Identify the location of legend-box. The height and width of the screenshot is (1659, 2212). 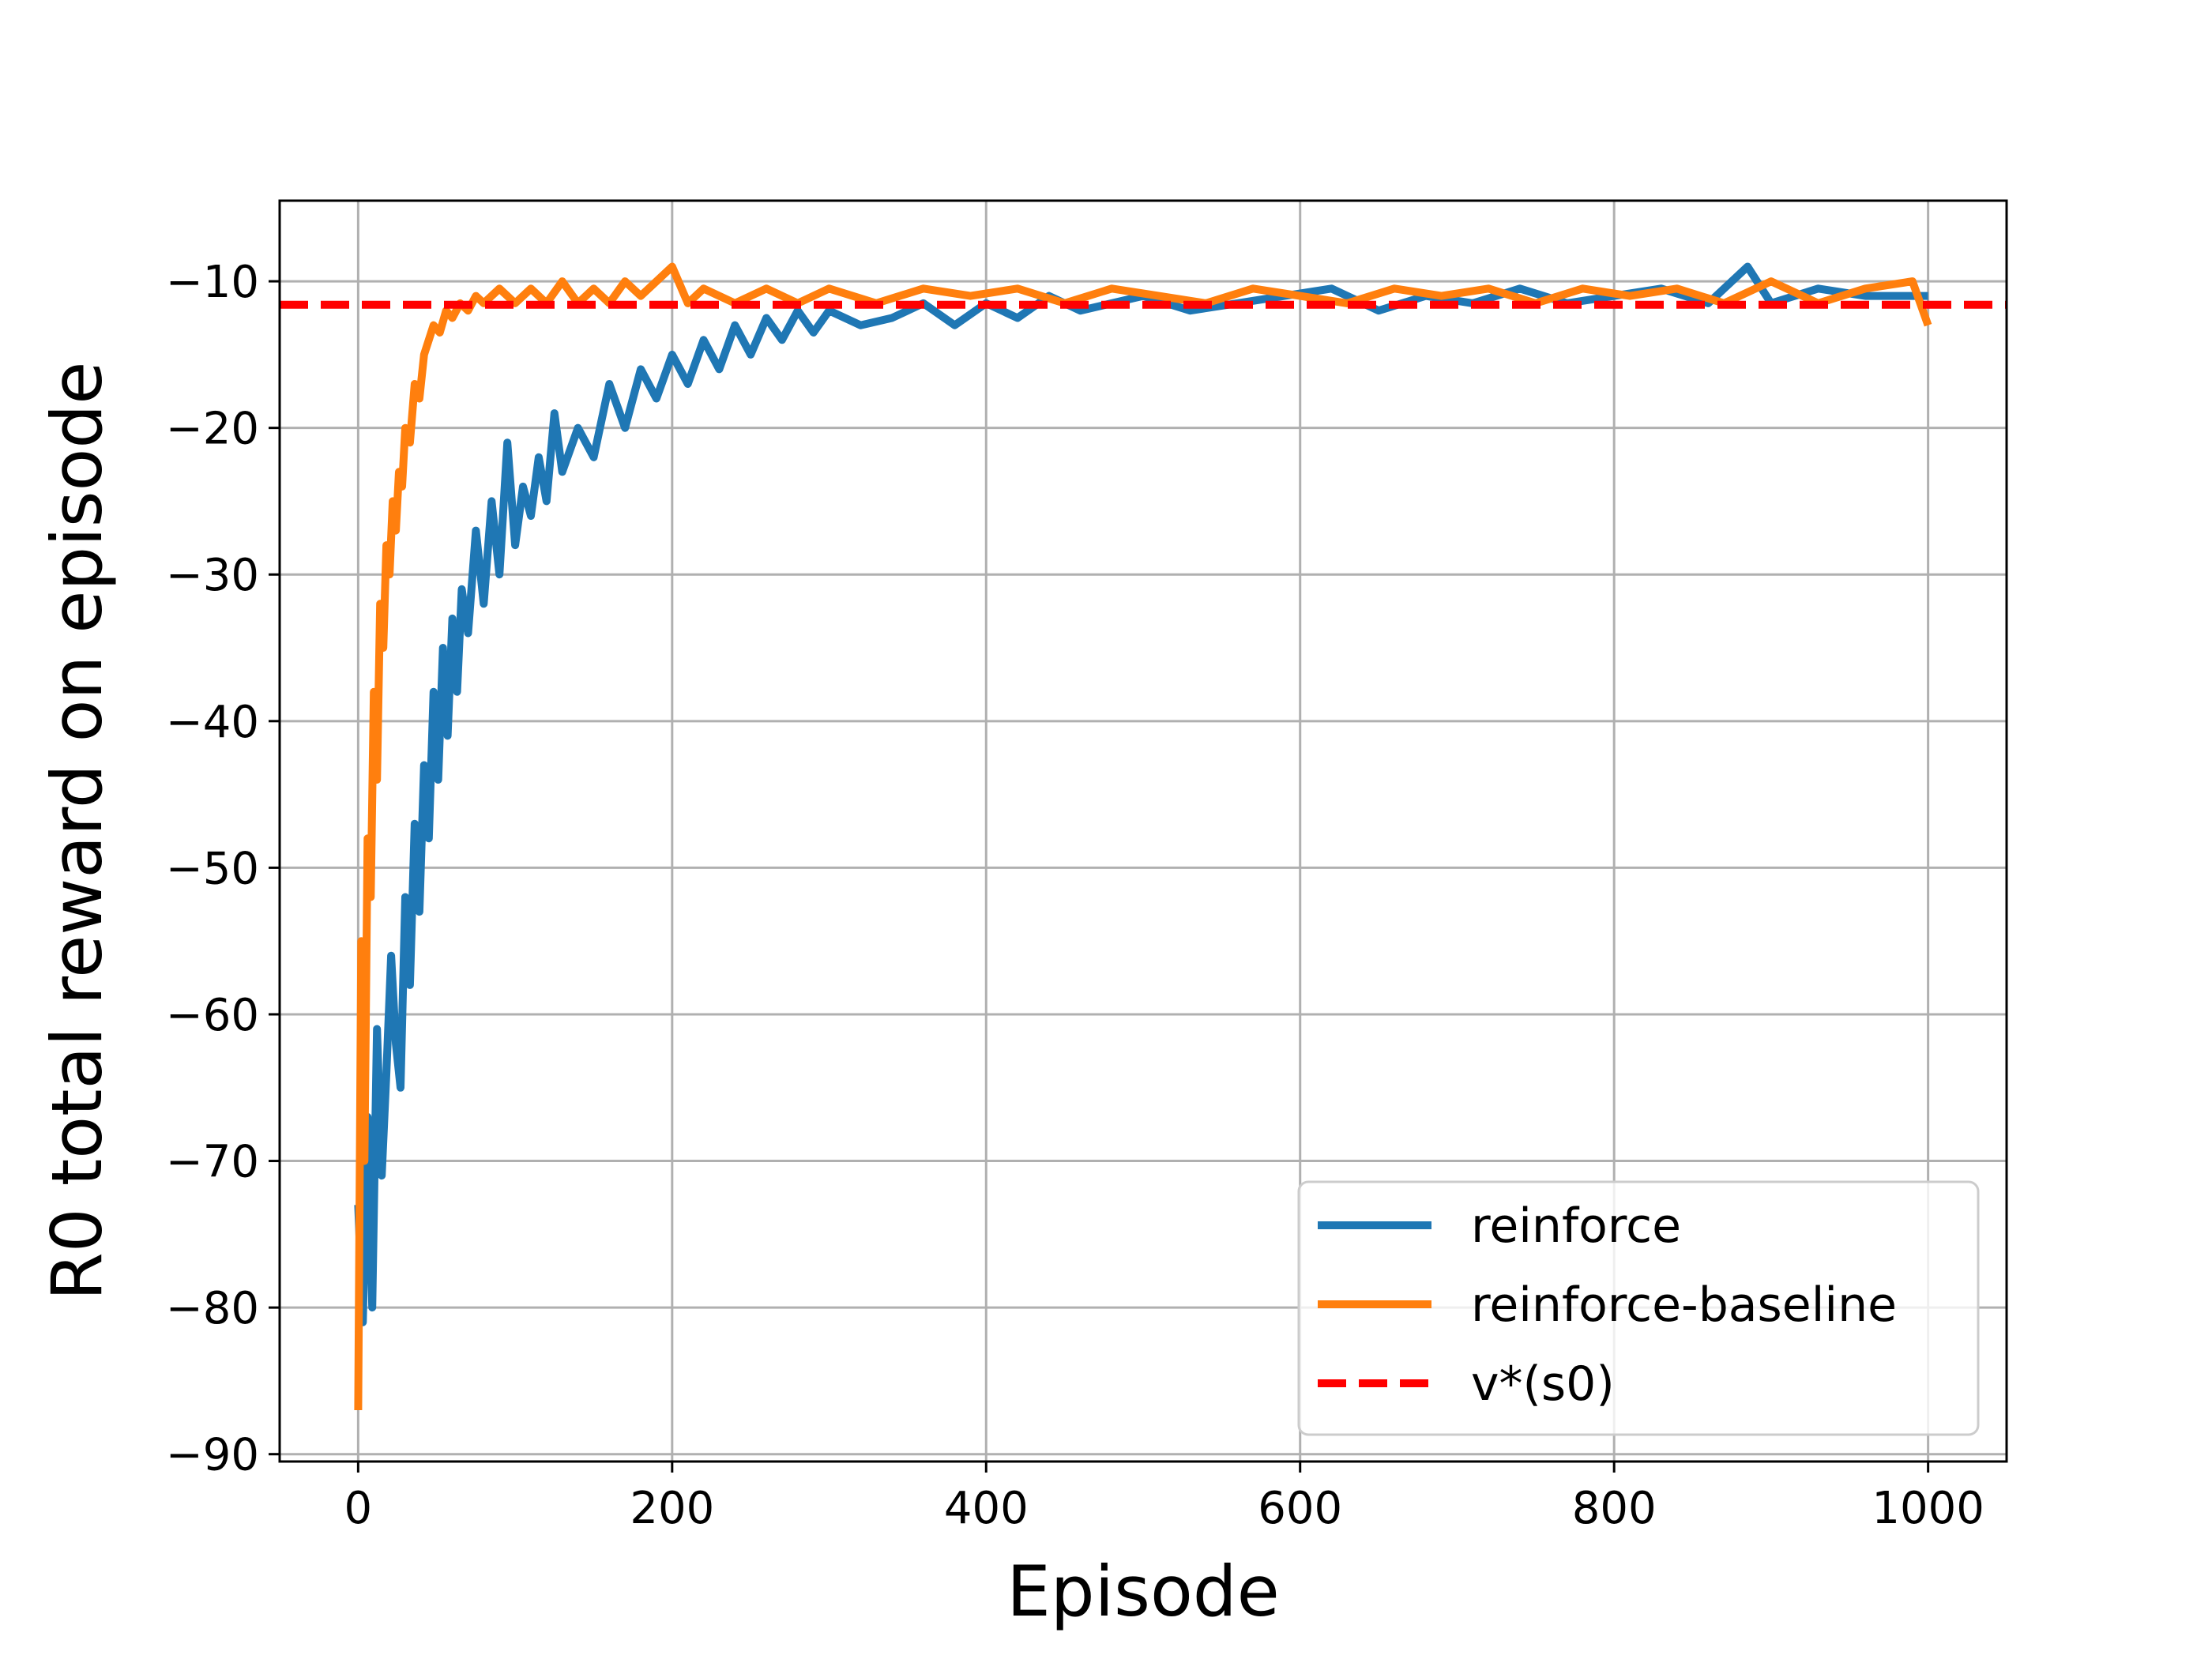
(1639, 1308).